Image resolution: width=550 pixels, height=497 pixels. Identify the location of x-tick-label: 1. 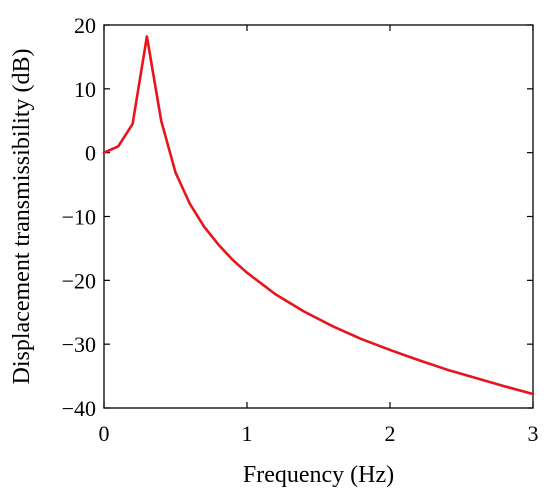
(247, 433).